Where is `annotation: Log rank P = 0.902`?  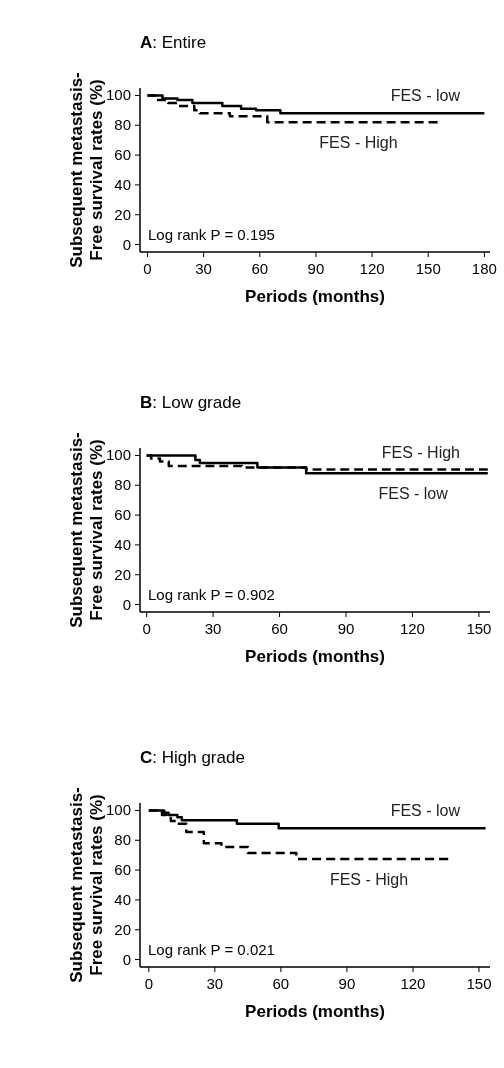
annotation: Log rank P = 0.902 is located at coordinates (211, 594).